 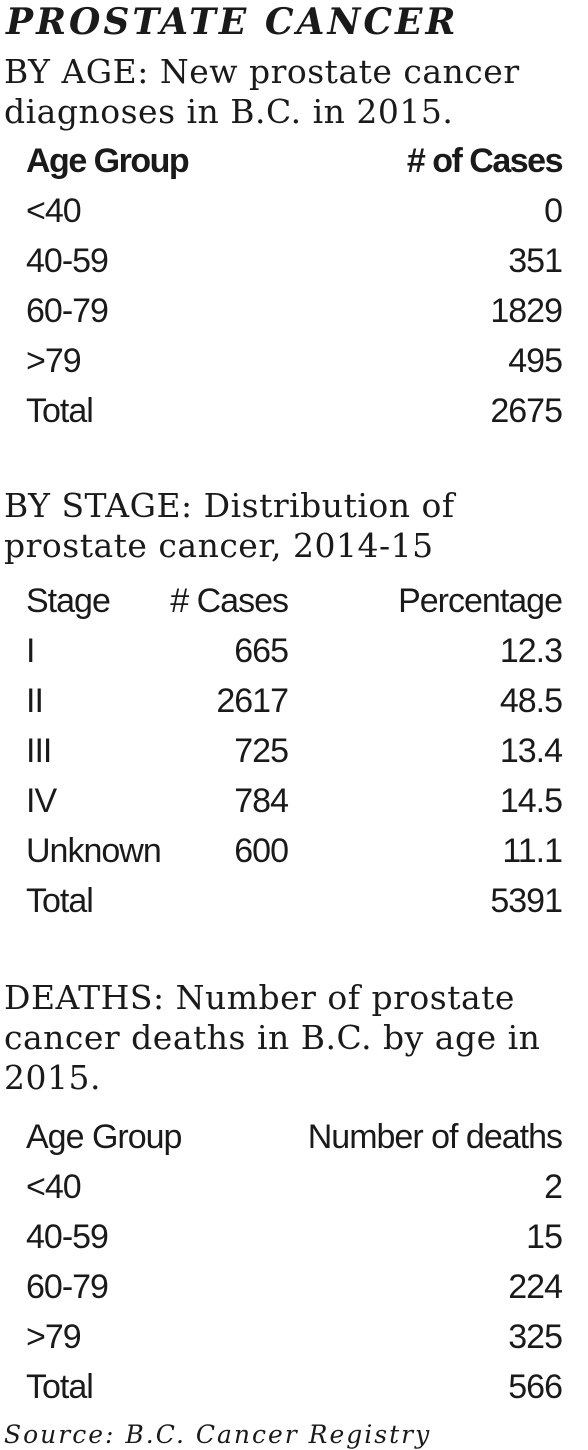 I want to click on stage-cell: Total, so click(x=60, y=900).